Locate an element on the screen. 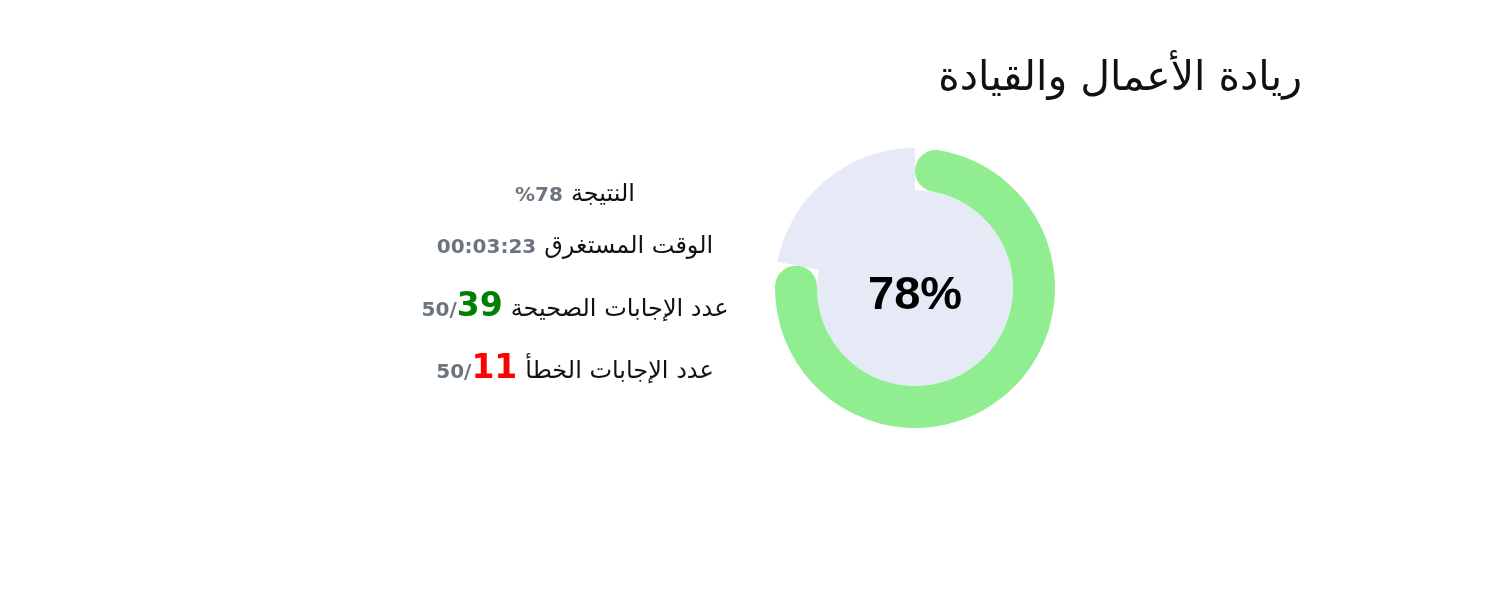 The width and height of the screenshot is (1486, 596). text: 78% is located at coordinates (915, 293).